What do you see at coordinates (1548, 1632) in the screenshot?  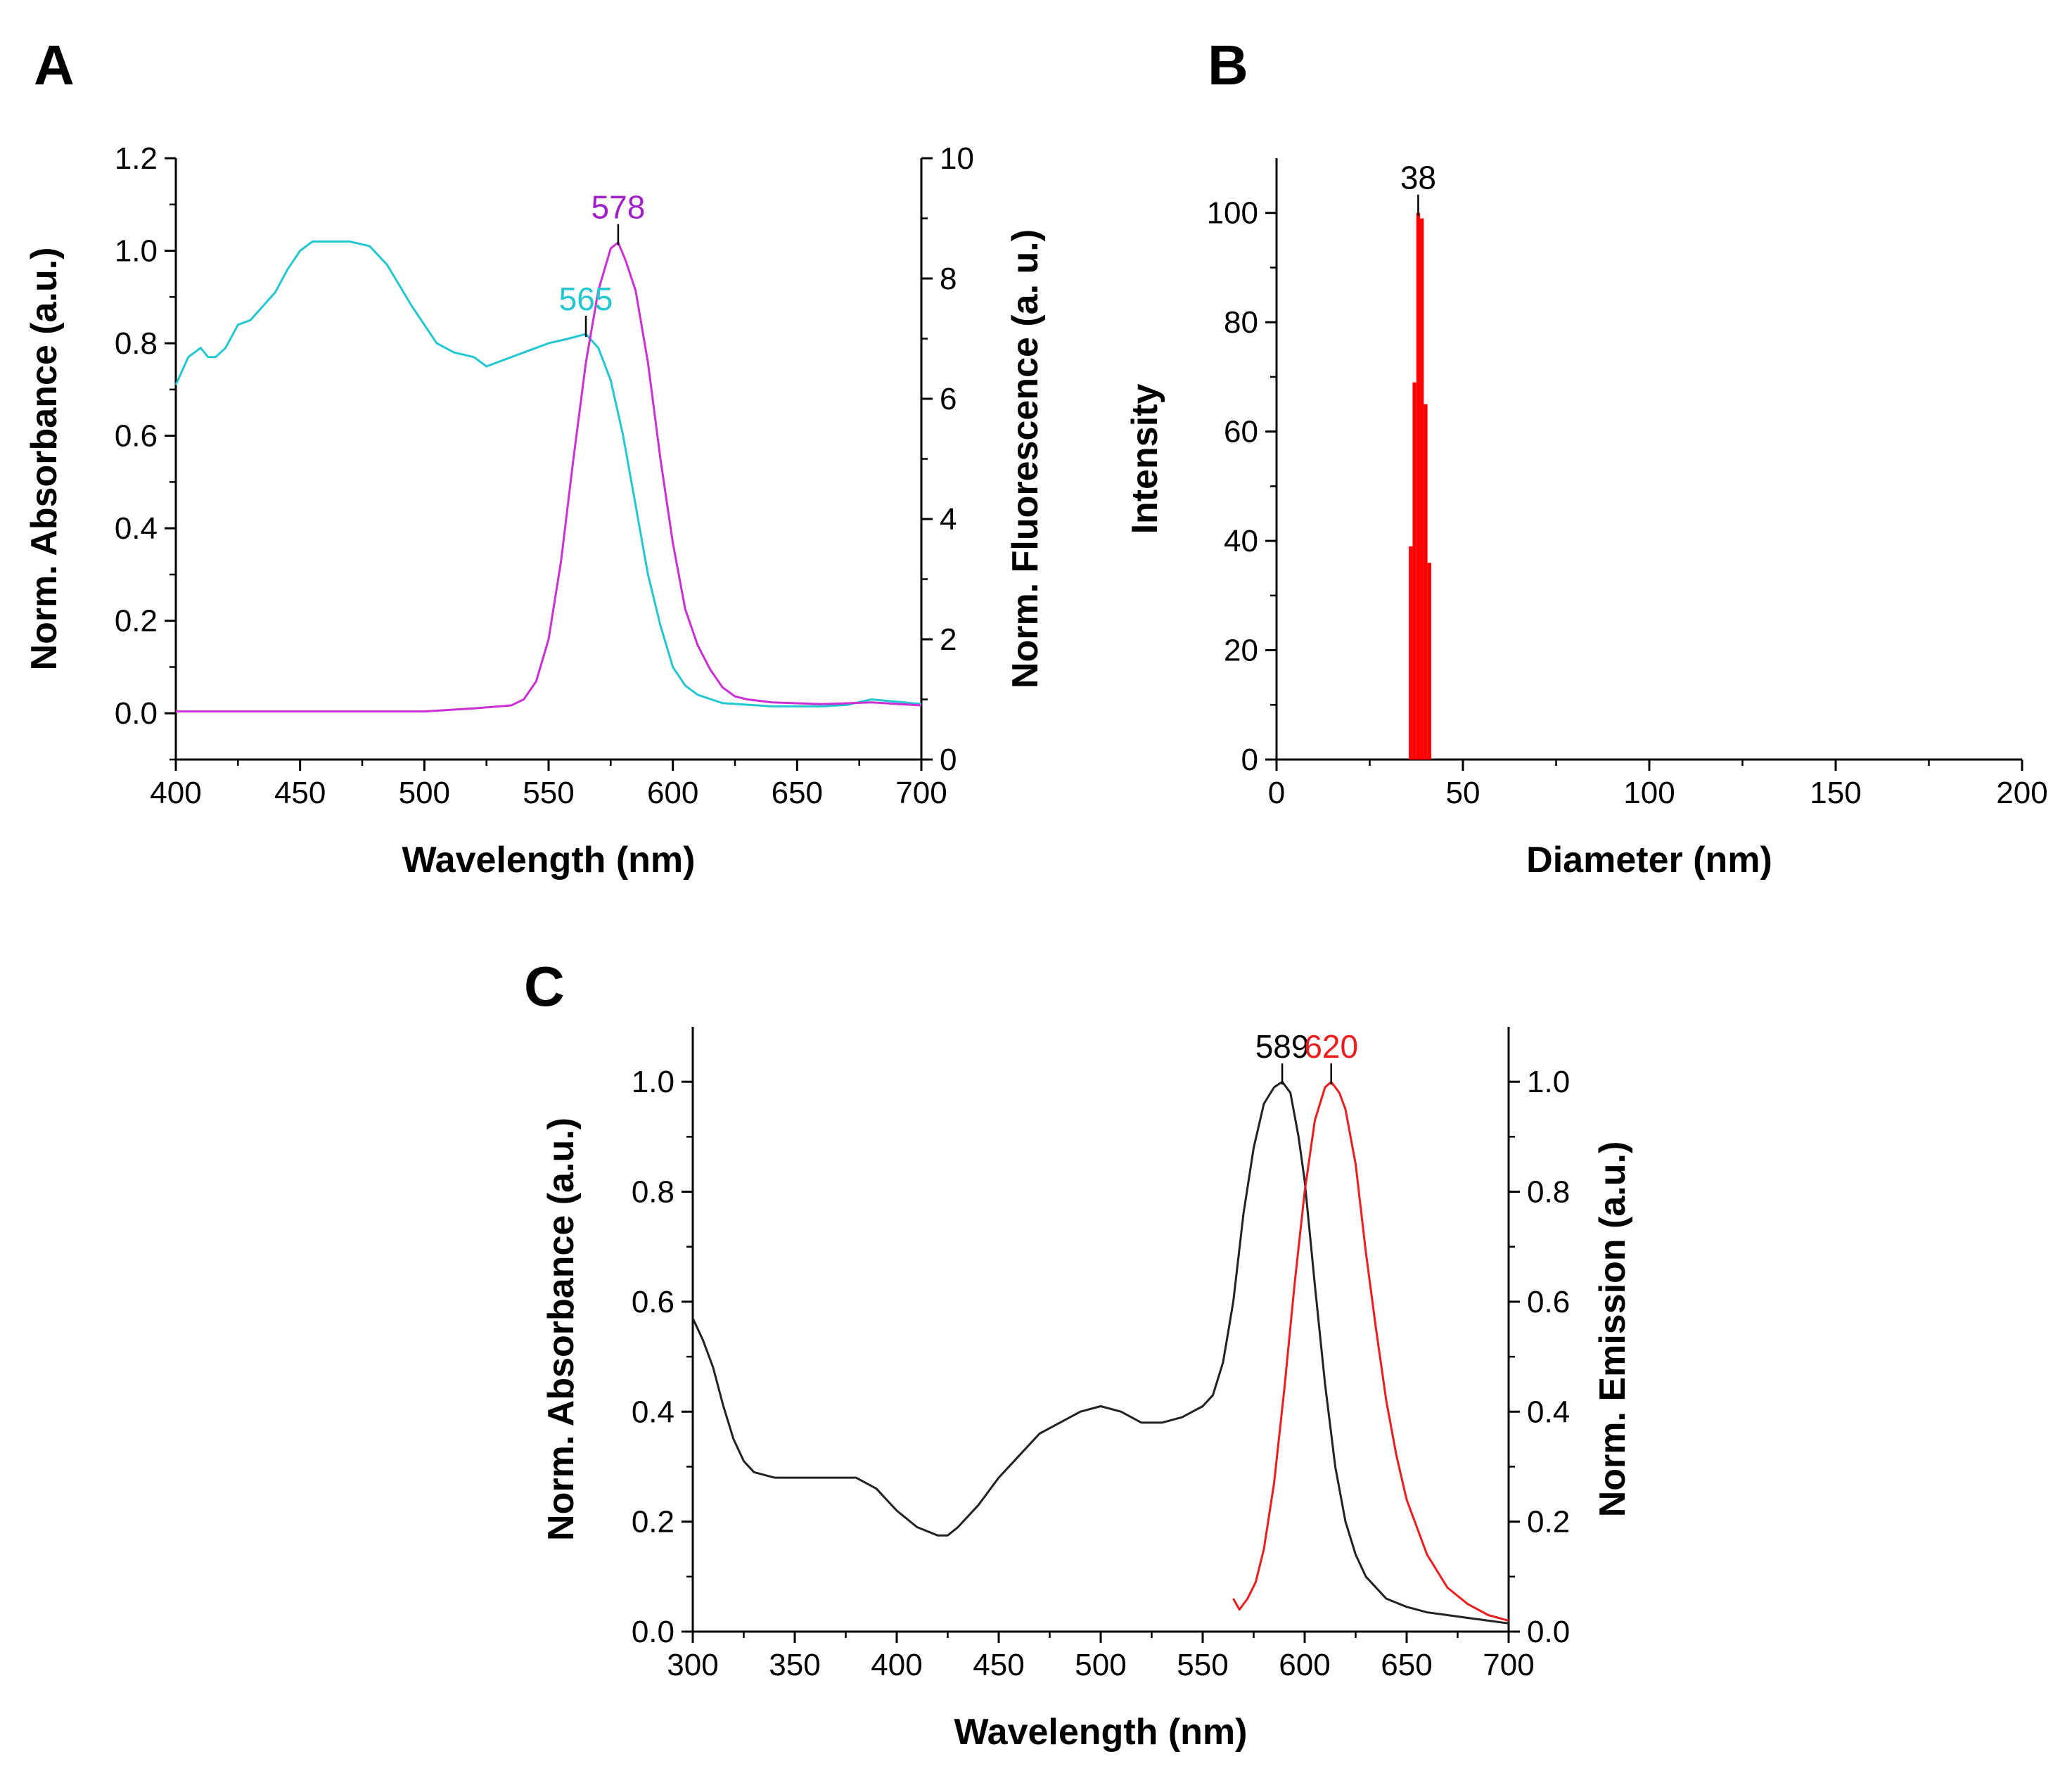 I see `y2-tick-label: 0.0` at bounding box center [1548, 1632].